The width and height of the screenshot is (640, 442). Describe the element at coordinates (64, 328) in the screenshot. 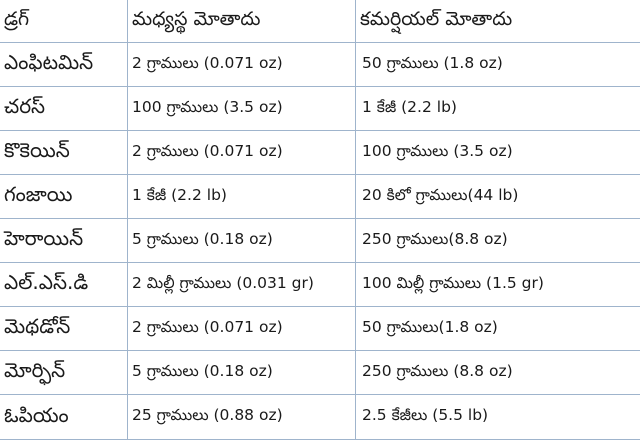

I see `drug-name-cell: మెథడోన్` at that location.